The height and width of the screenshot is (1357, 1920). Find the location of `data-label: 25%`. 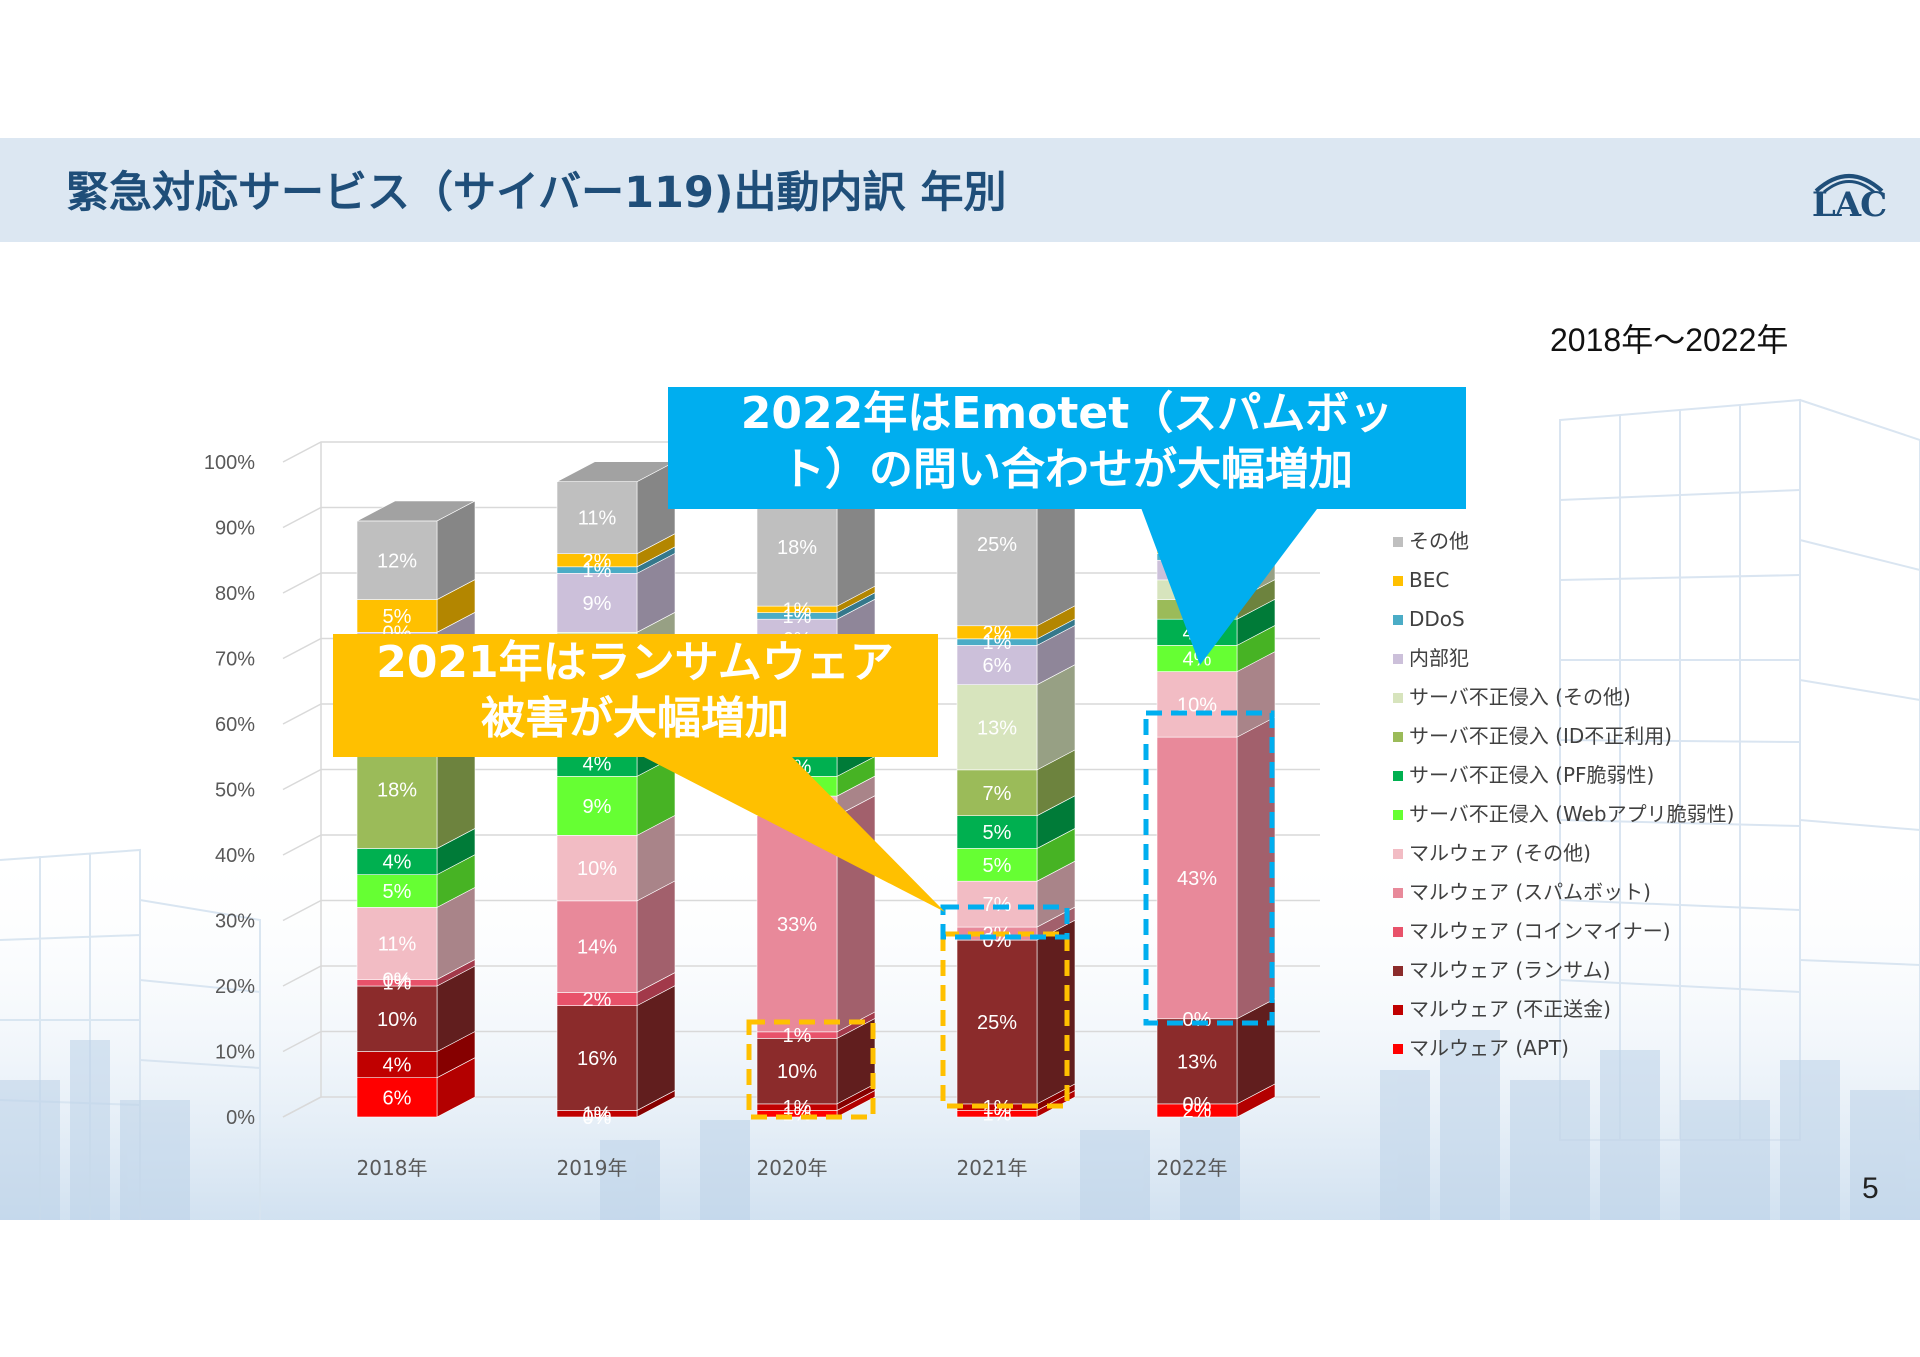

data-label: 25% is located at coordinates (997, 1023).